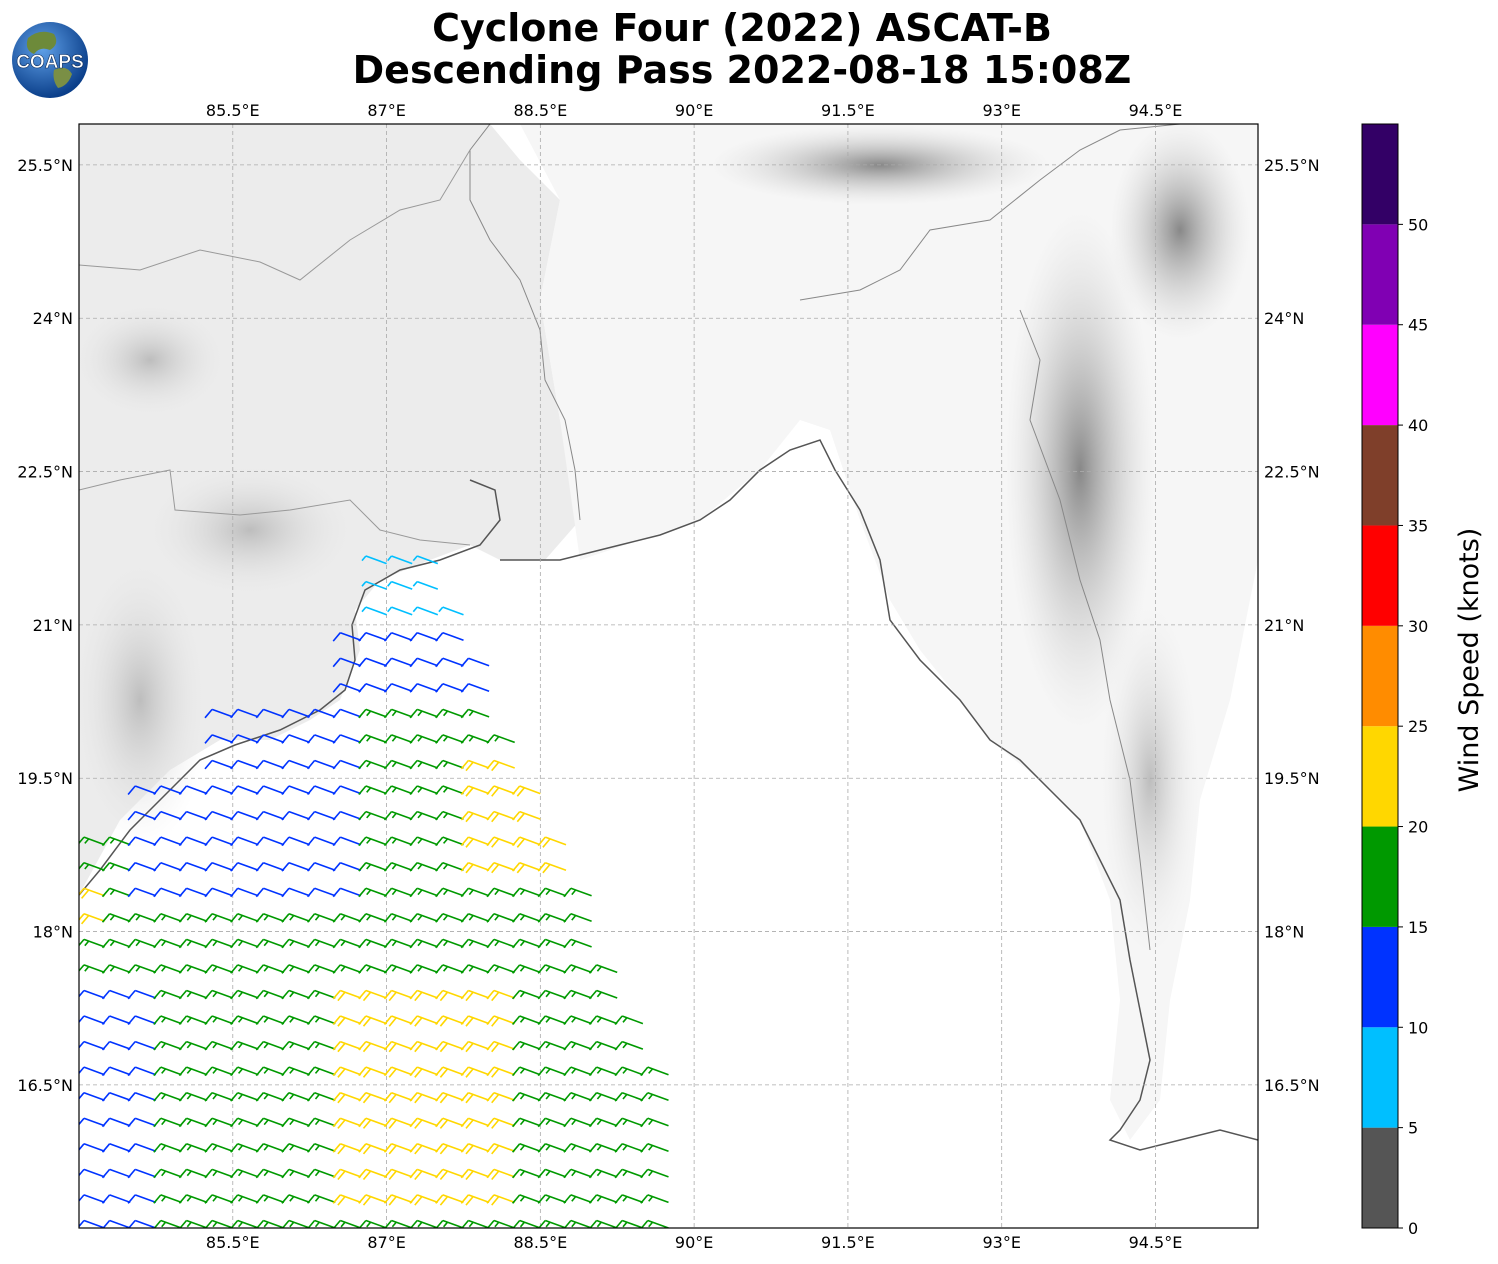 This screenshot has width=1498, height=1264. I want to click on colorbar-tick-label: 15, so click(1418, 927).